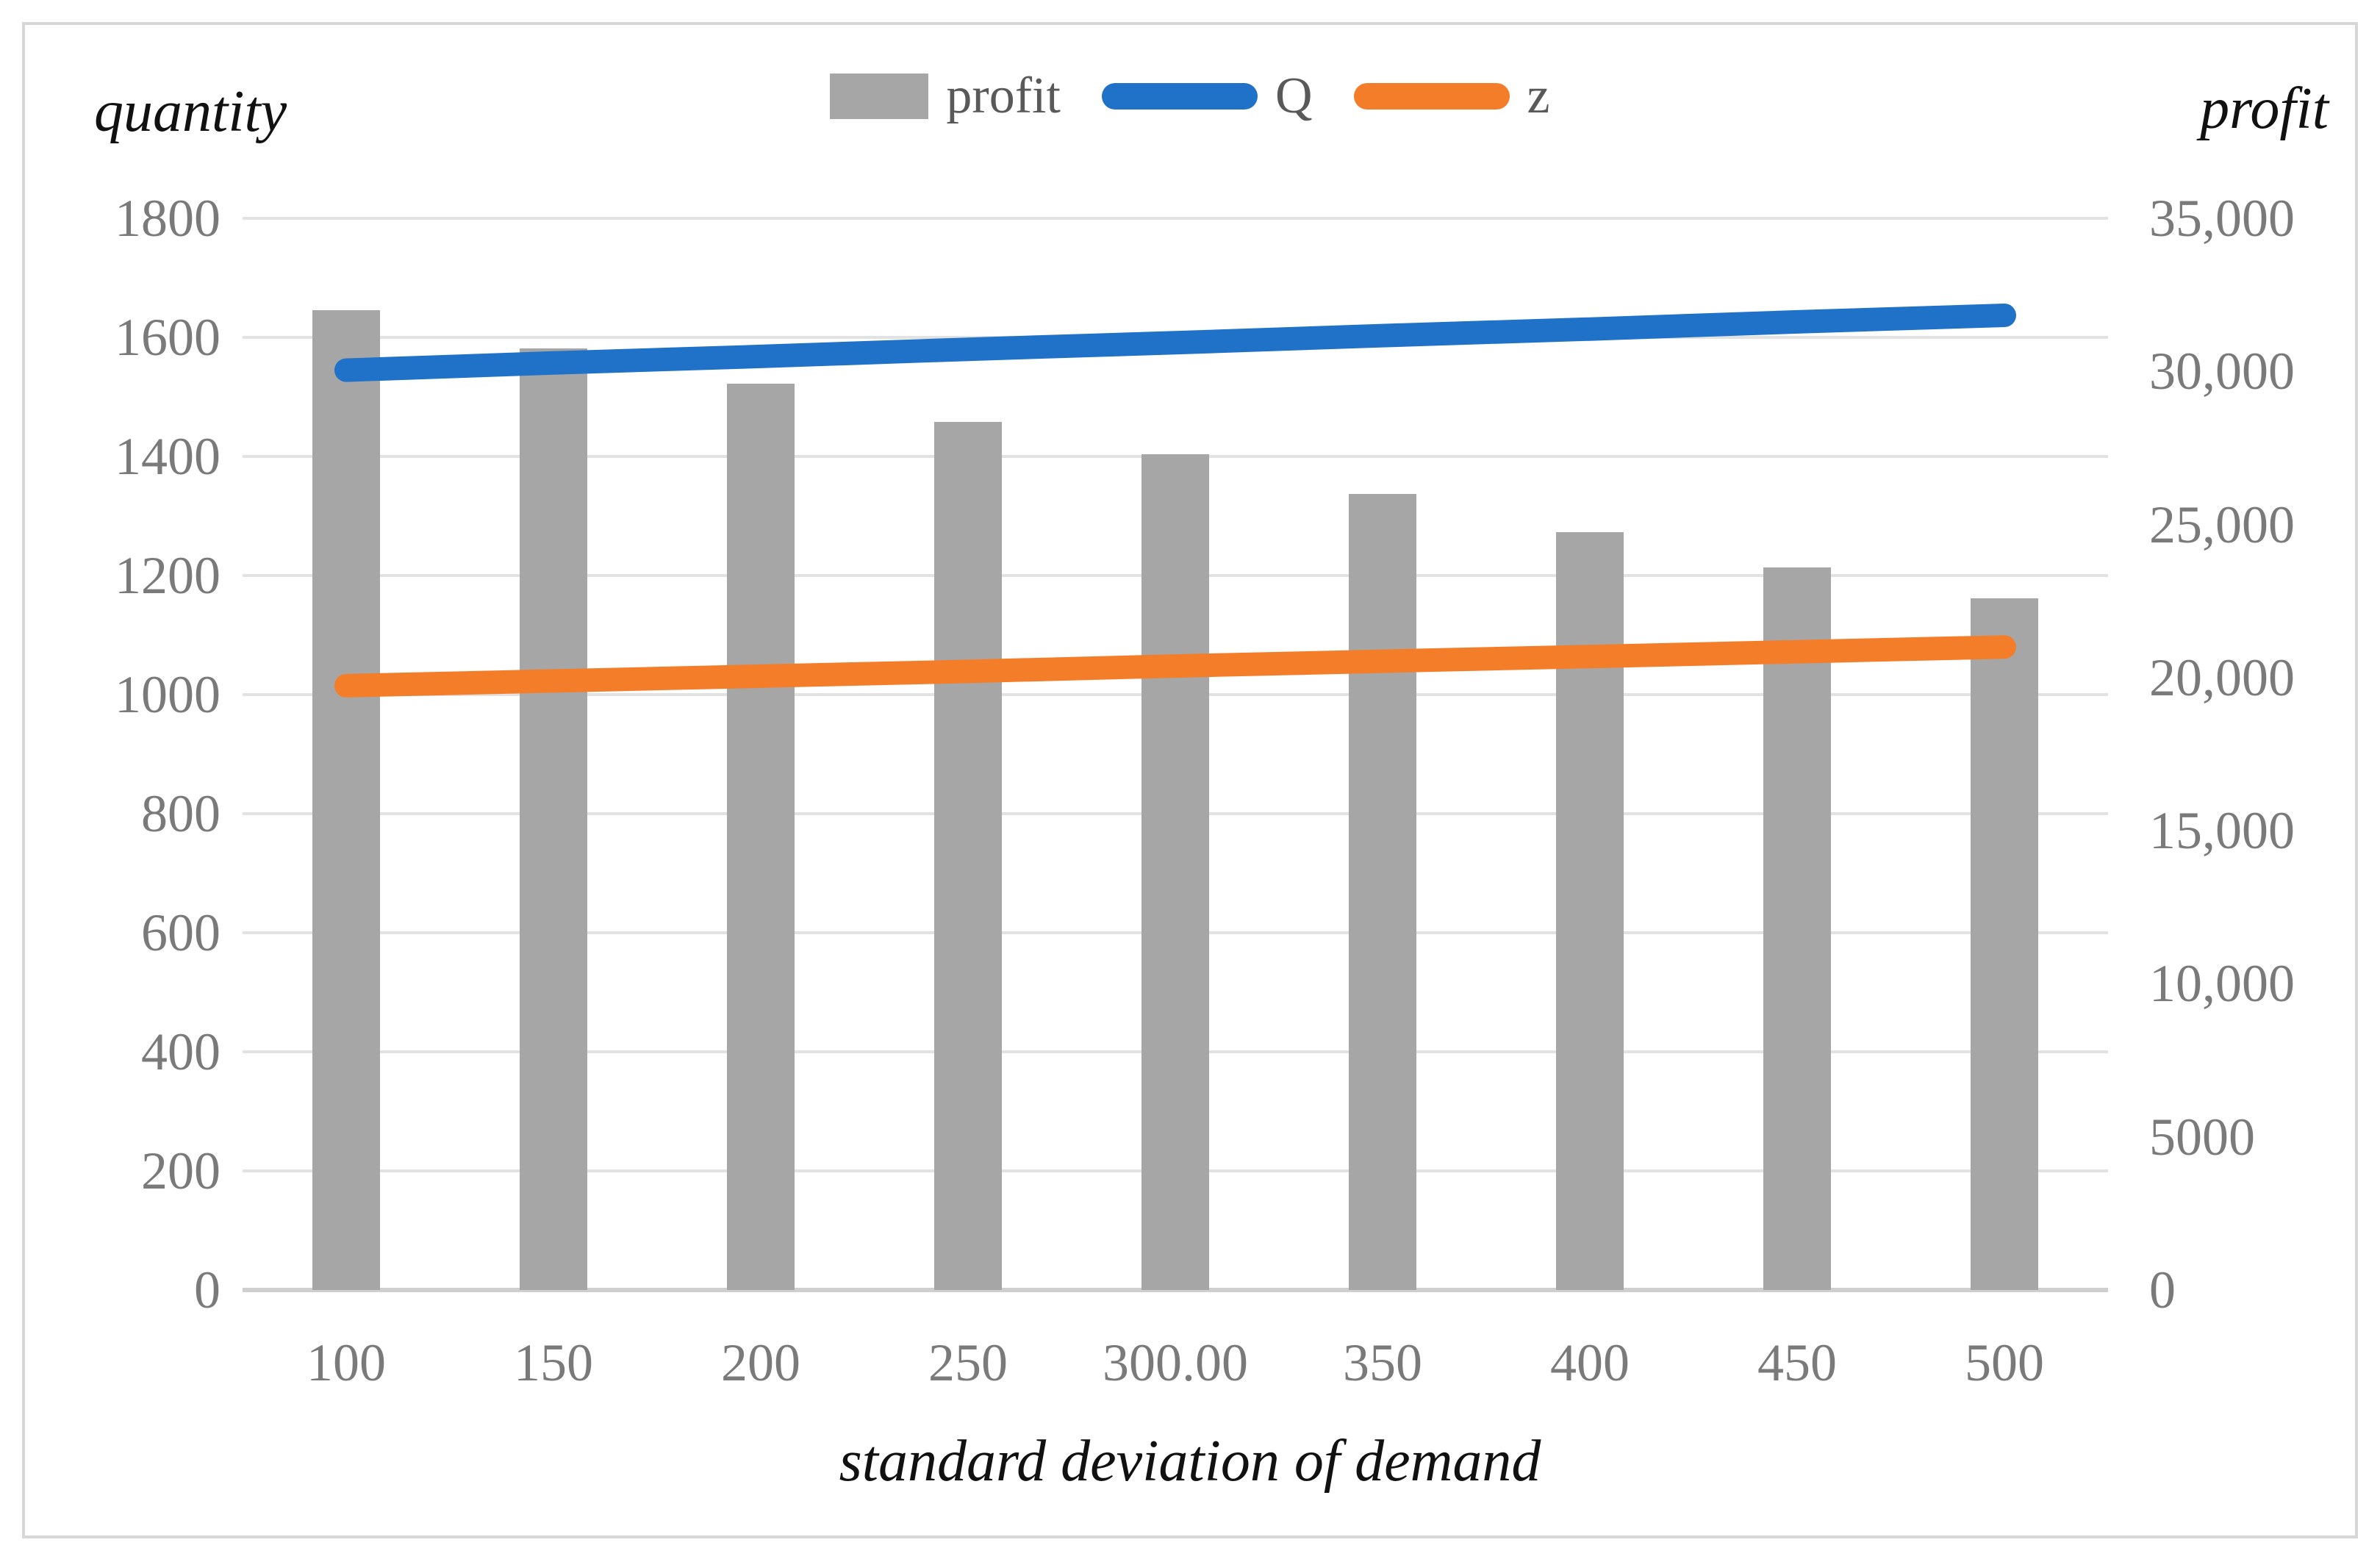 The width and height of the screenshot is (2380, 1559). What do you see at coordinates (2222, 524) in the screenshot?
I see `right-axis-tick-label: 25,000` at bounding box center [2222, 524].